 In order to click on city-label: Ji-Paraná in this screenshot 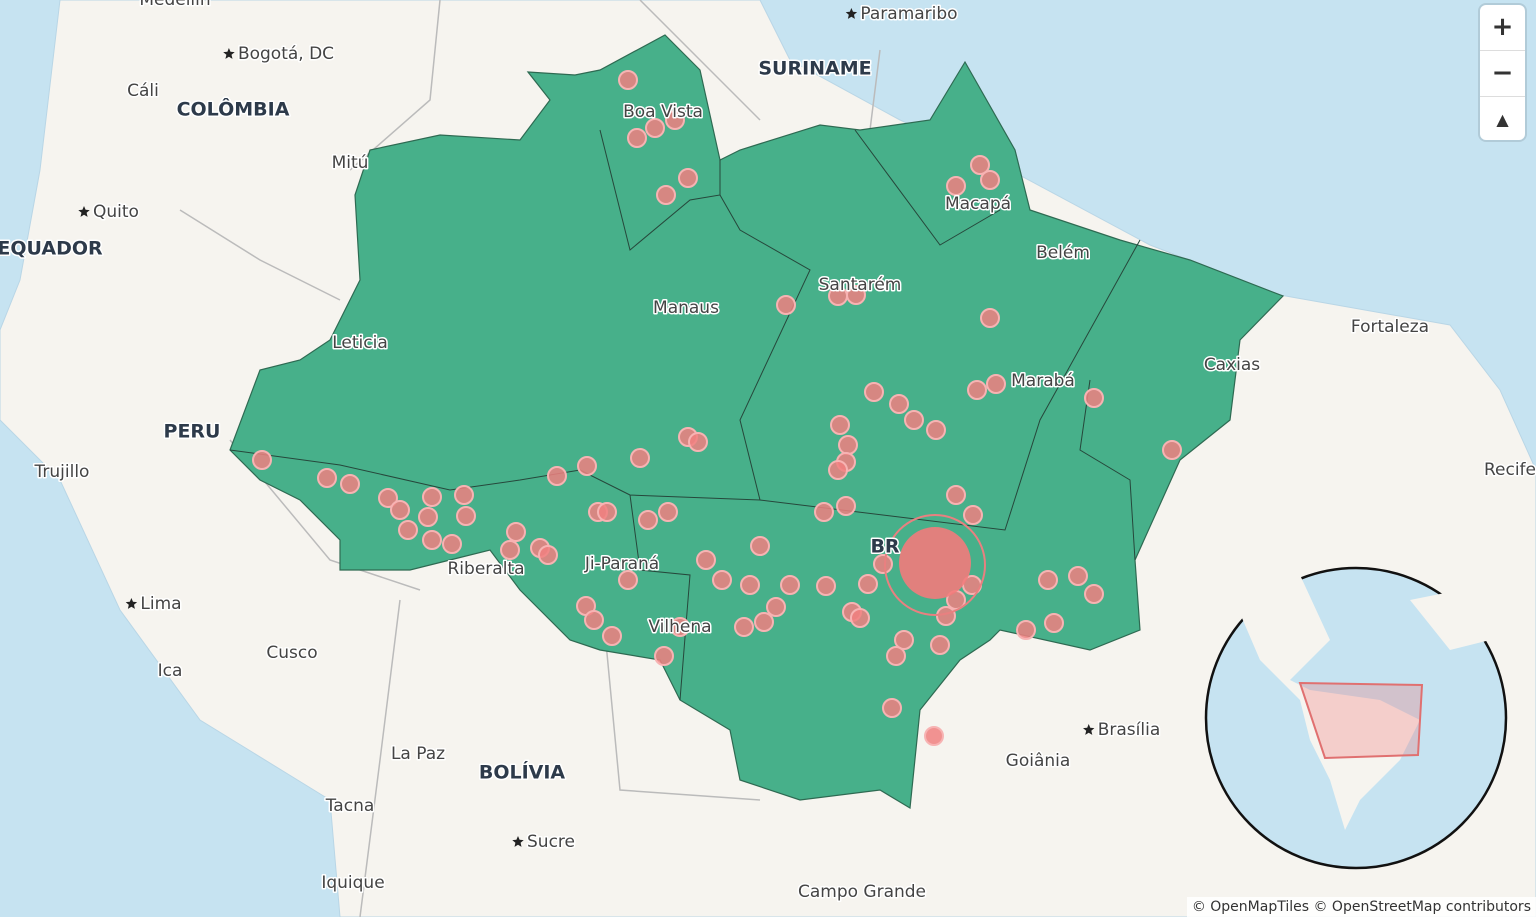, I will do `click(621, 564)`.